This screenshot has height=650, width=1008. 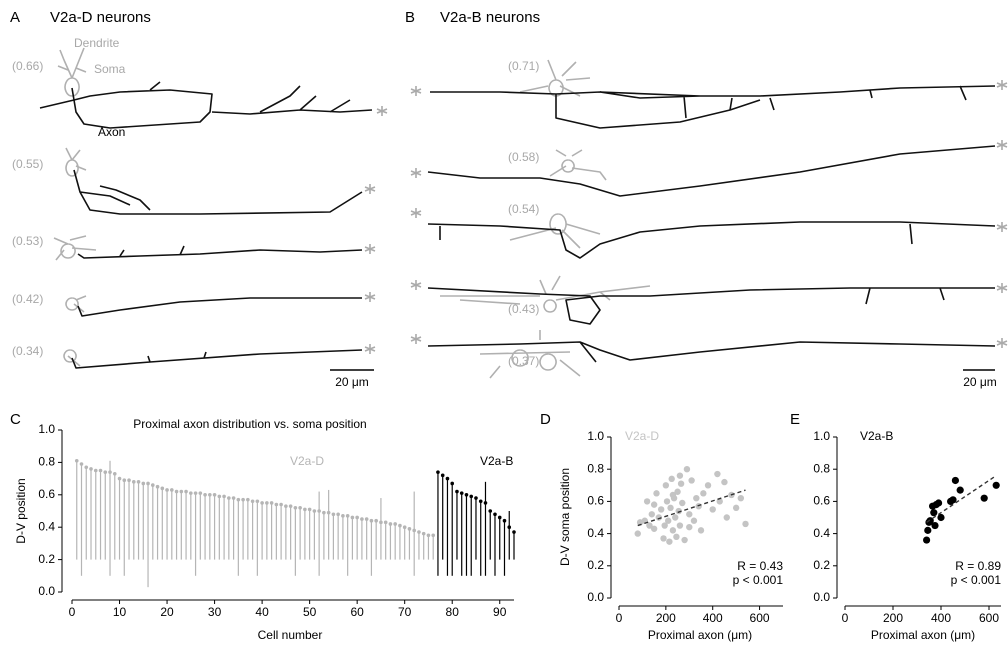 What do you see at coordinates (27, 241) in the screenshot?
I see `position-label: (0.53)` at bounding box center [27, 241].